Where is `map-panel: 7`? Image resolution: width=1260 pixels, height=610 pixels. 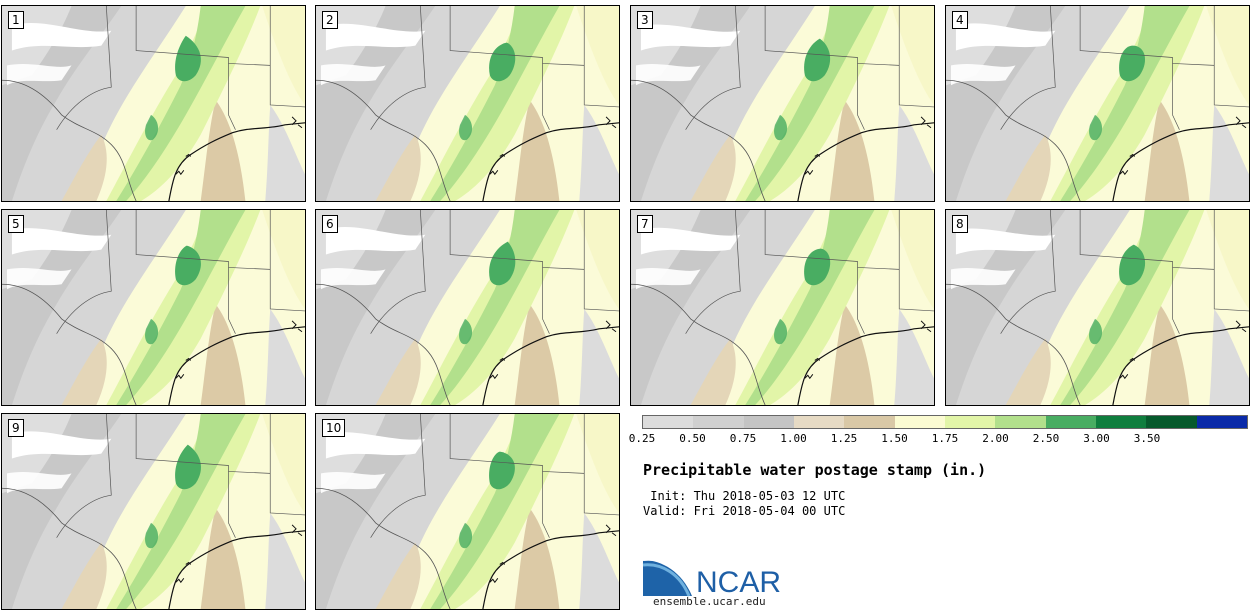
map-panel: 7 is located at coordinates (782, 307).